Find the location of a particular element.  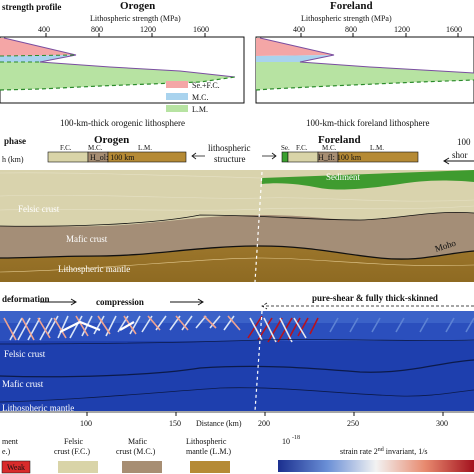

legend-sediment-fragment-2: e.) is located at coordinates (6, 451).